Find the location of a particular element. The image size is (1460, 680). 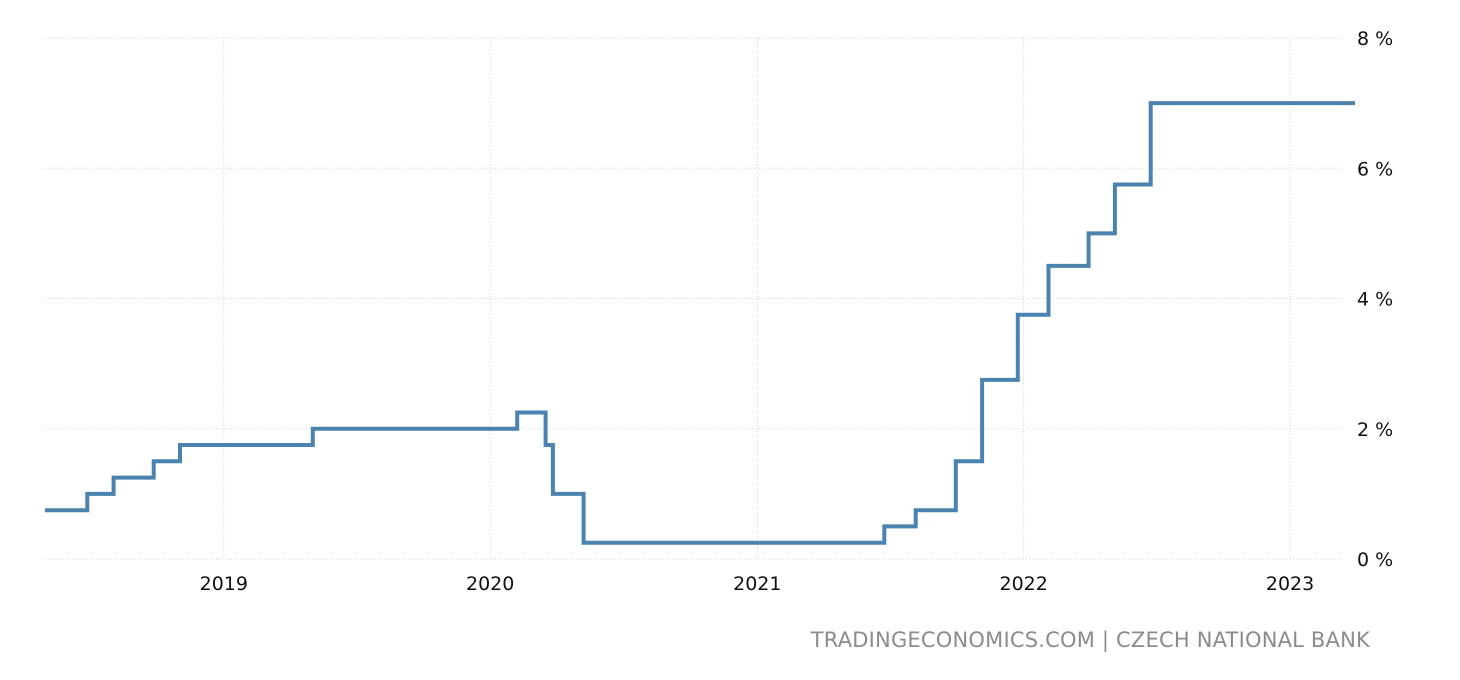

y-tick-label: 8 % is located at coordinates (1375, 39).